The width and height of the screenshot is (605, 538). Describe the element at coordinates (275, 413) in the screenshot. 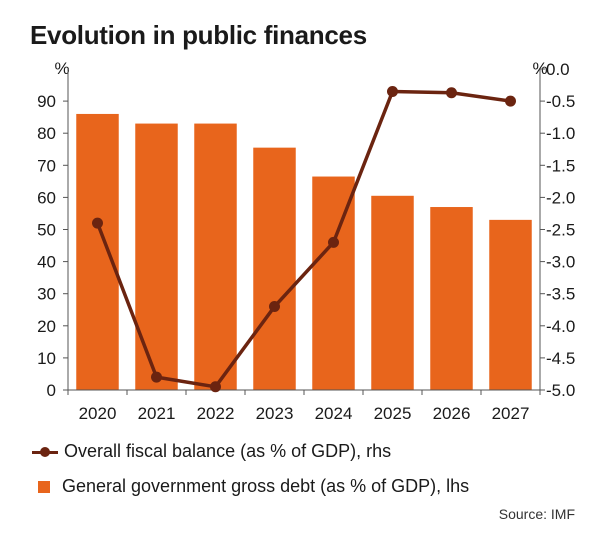

I see `x-tick-label: 2023` at that location.